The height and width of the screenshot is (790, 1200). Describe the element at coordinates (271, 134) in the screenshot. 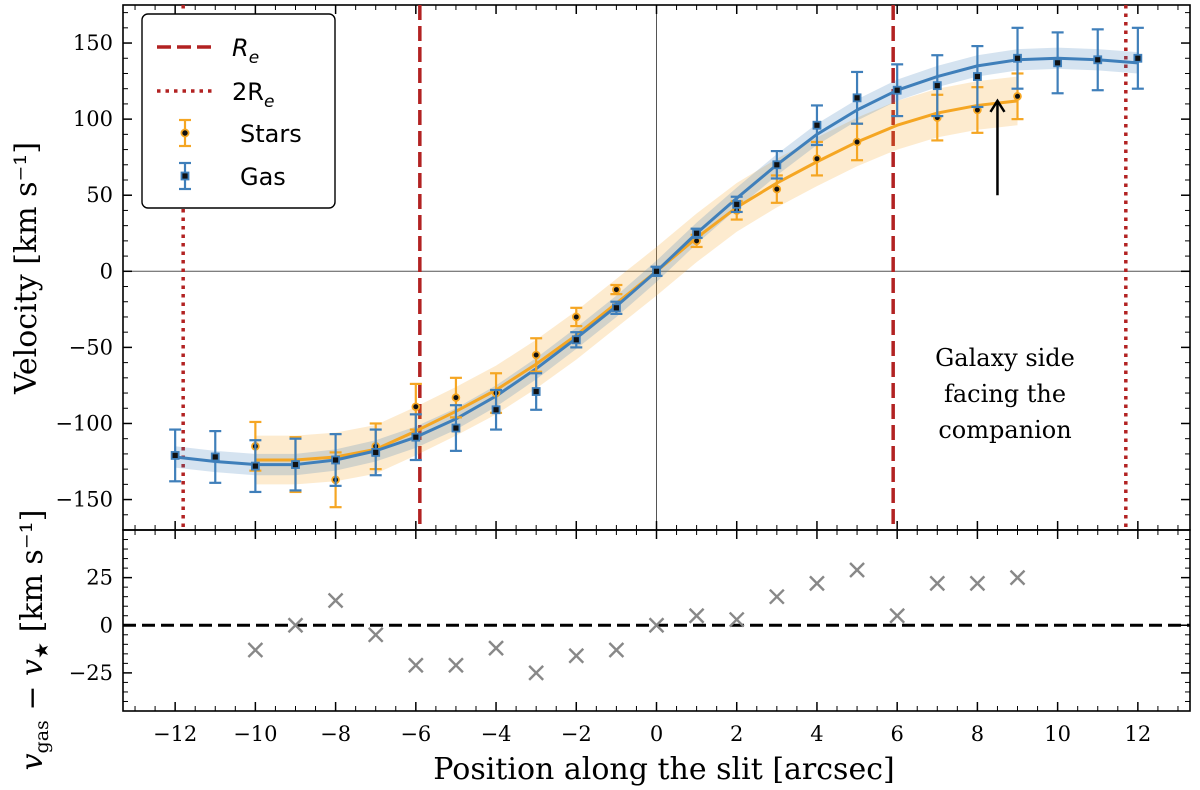

I see `legend-stars-label: Stars` at that location.